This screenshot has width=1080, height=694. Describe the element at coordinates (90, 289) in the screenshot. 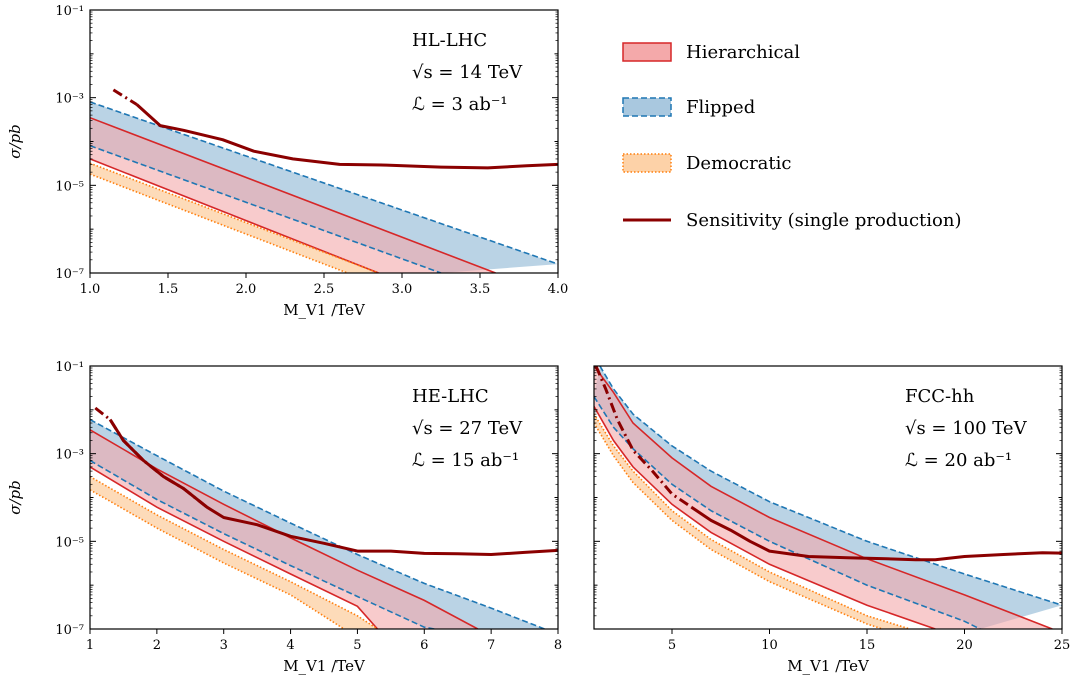

I see `x-tick-label: 1.0` at that location.